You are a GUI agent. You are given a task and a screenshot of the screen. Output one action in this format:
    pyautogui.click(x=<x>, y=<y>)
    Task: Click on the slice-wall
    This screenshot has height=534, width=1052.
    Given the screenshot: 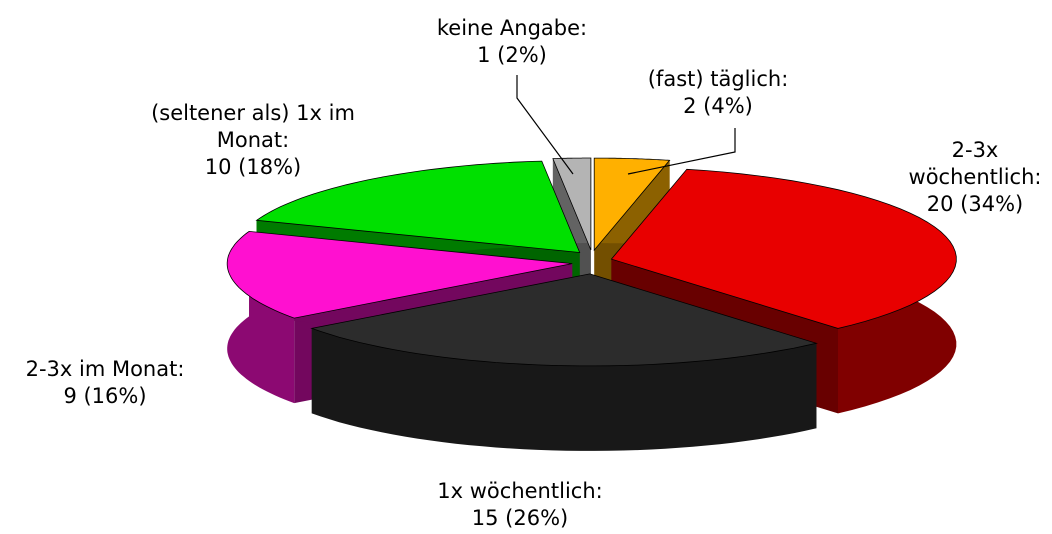 What is the action you would take?
    pyautogui.click(x=564, y=389)
    